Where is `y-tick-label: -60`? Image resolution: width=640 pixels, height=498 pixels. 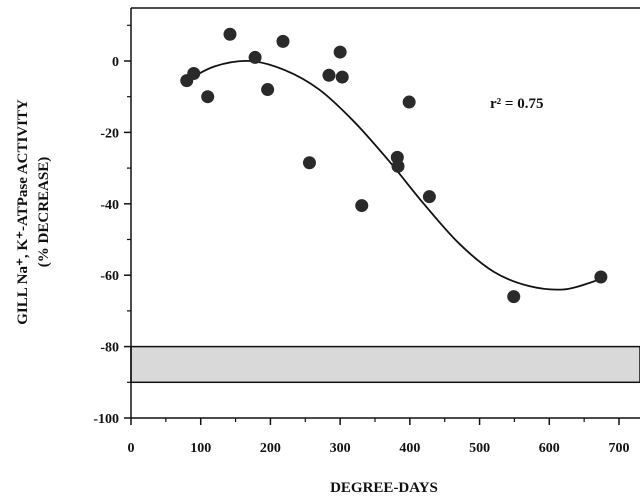 y-tick-label: -60 is located at coordinates (109, 276).